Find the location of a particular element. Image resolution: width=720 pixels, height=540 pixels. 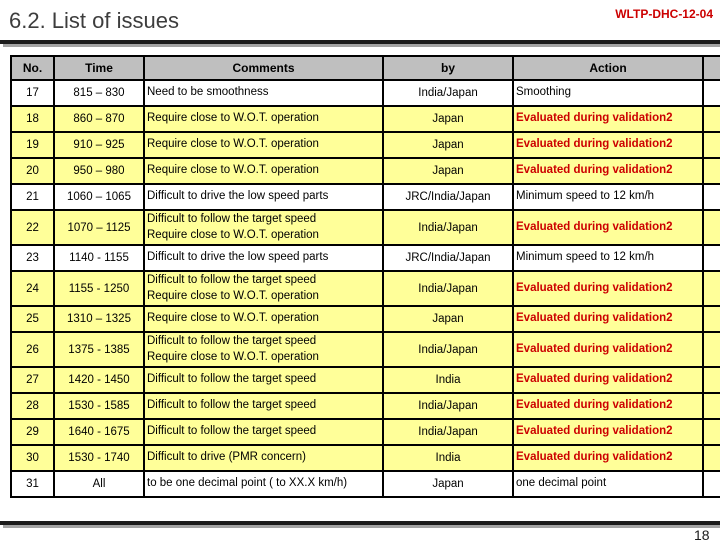

cell-time: 1530 - 1585 is located at coordinates (99, 406).